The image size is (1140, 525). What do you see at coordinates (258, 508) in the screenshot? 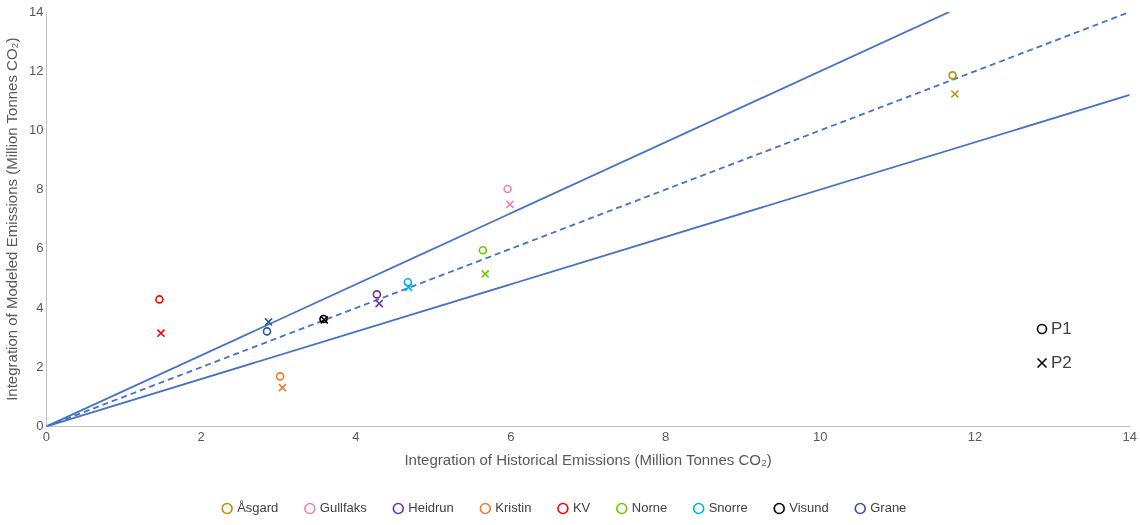
I see `legend-label: Åsgard` at bounding box center [258, 508].